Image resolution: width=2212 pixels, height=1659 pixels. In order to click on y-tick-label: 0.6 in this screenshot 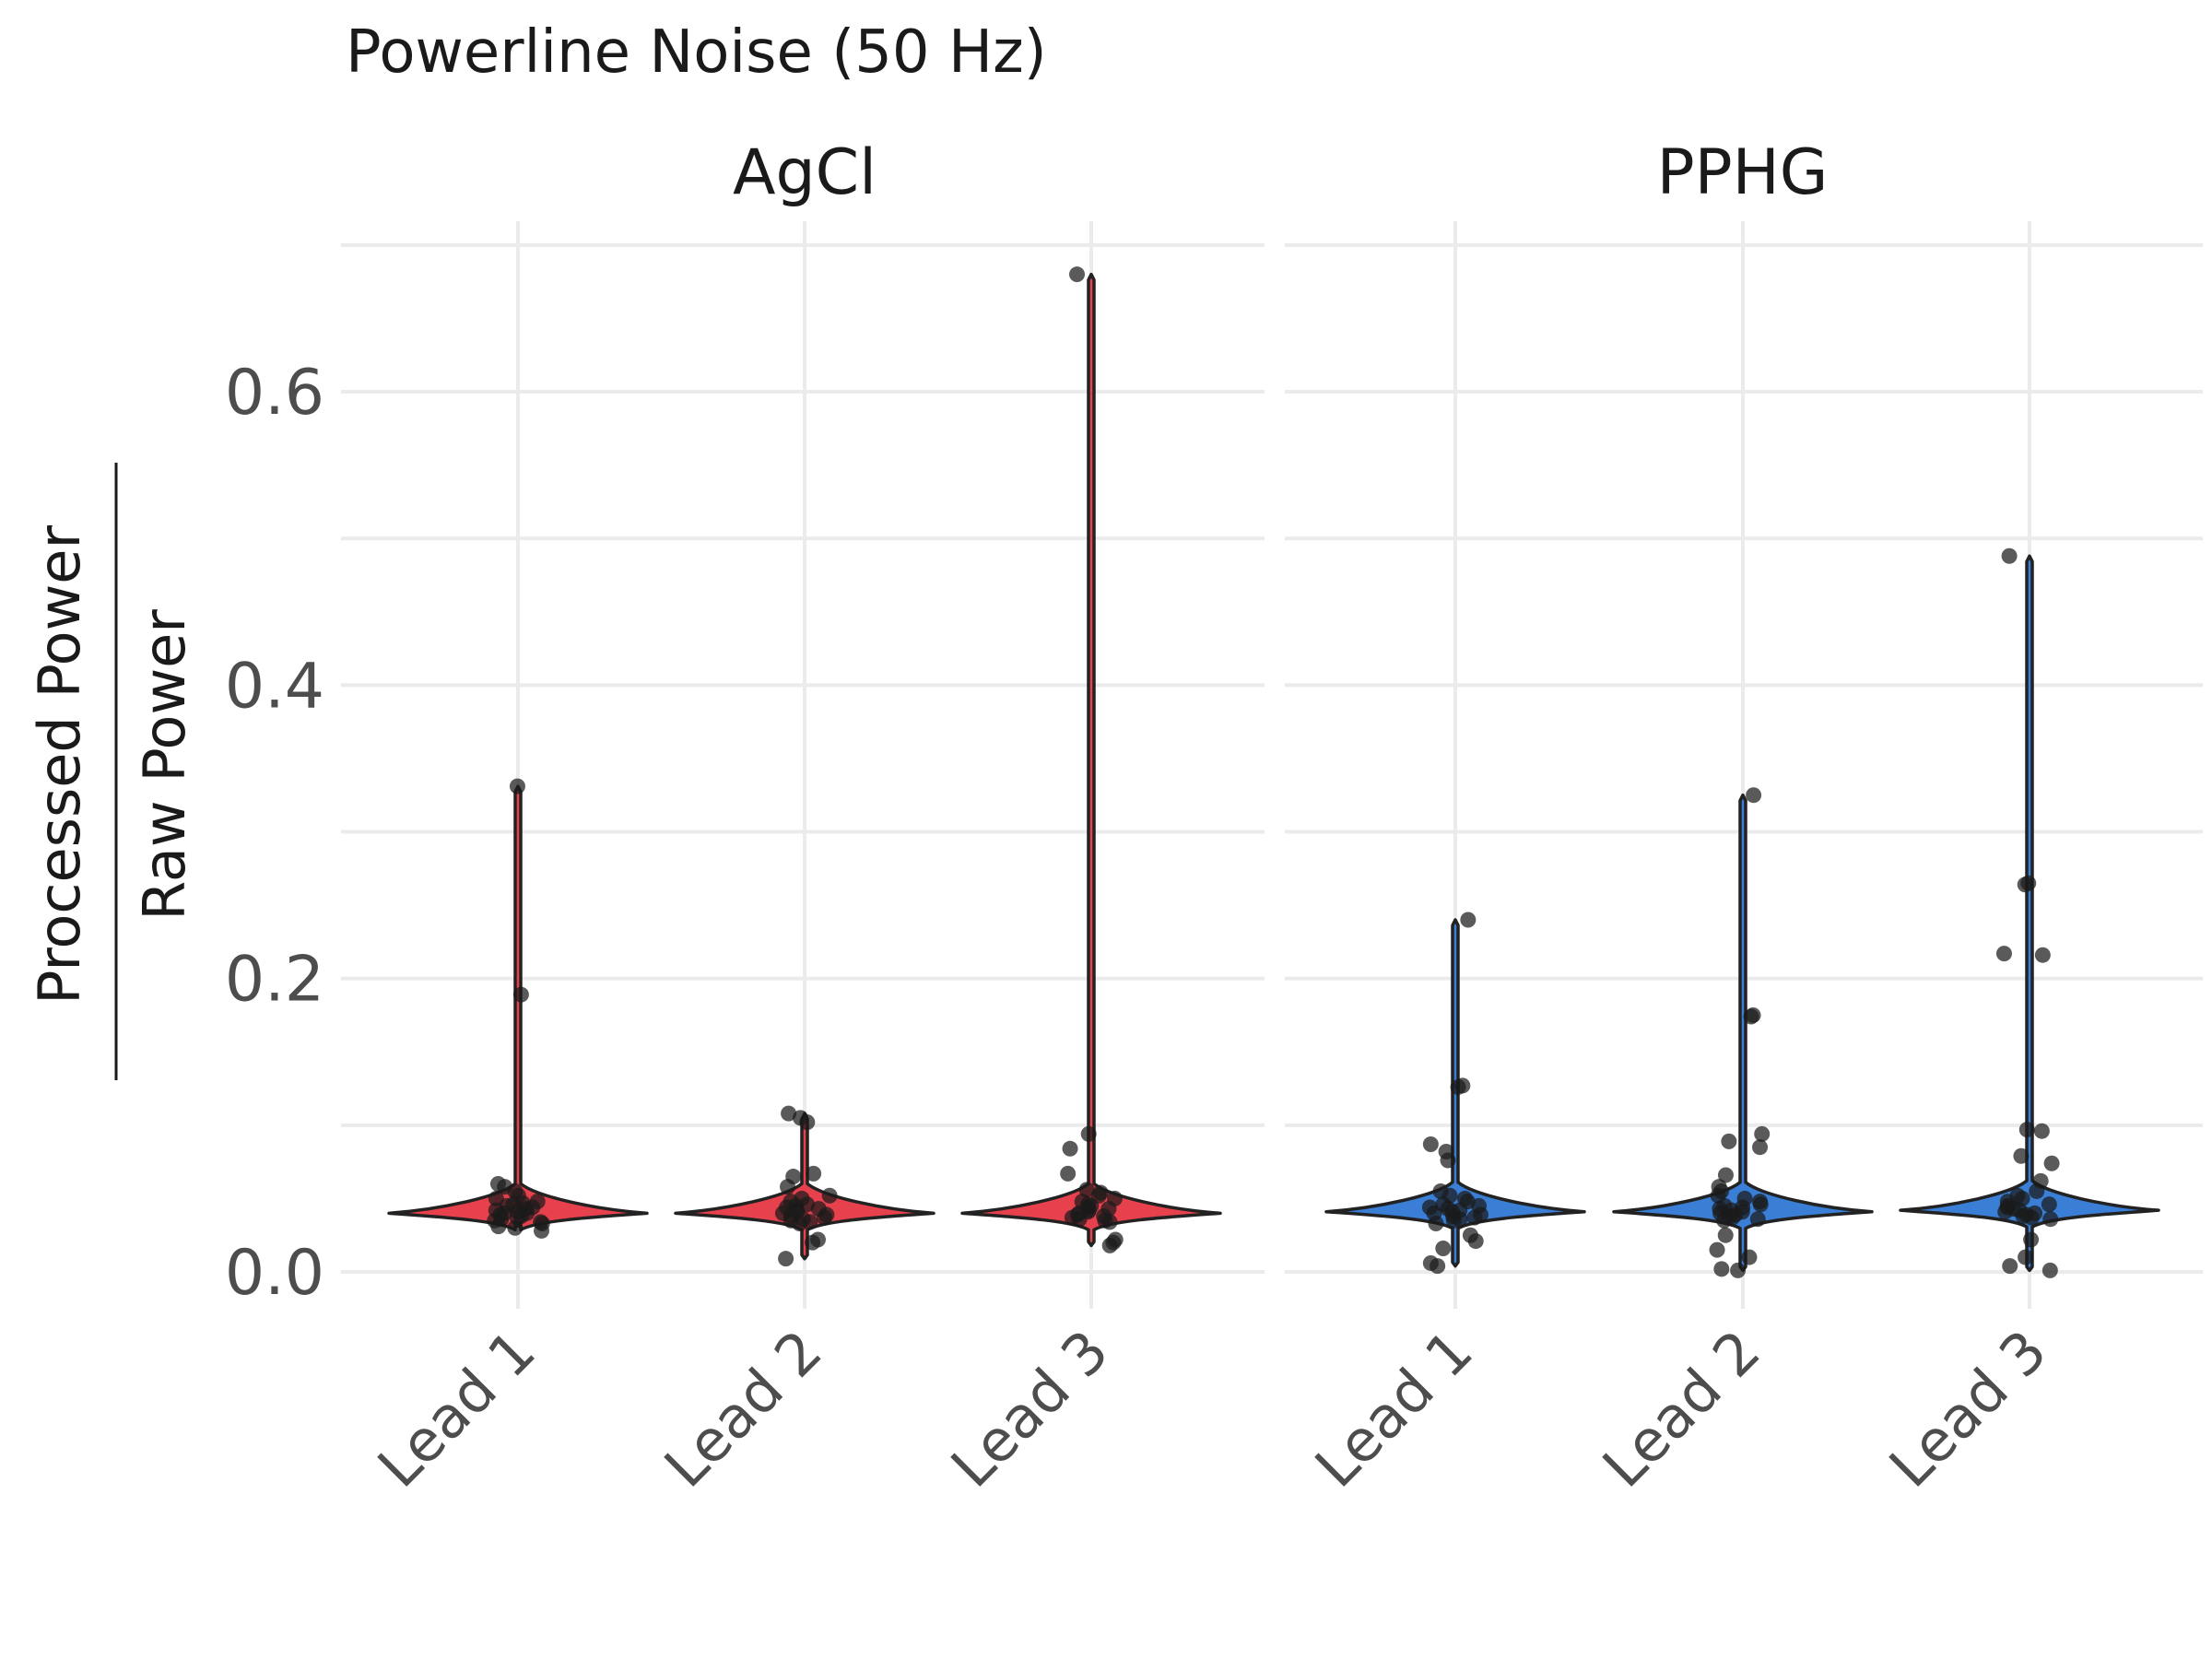, I will do `click(274, 393)`.